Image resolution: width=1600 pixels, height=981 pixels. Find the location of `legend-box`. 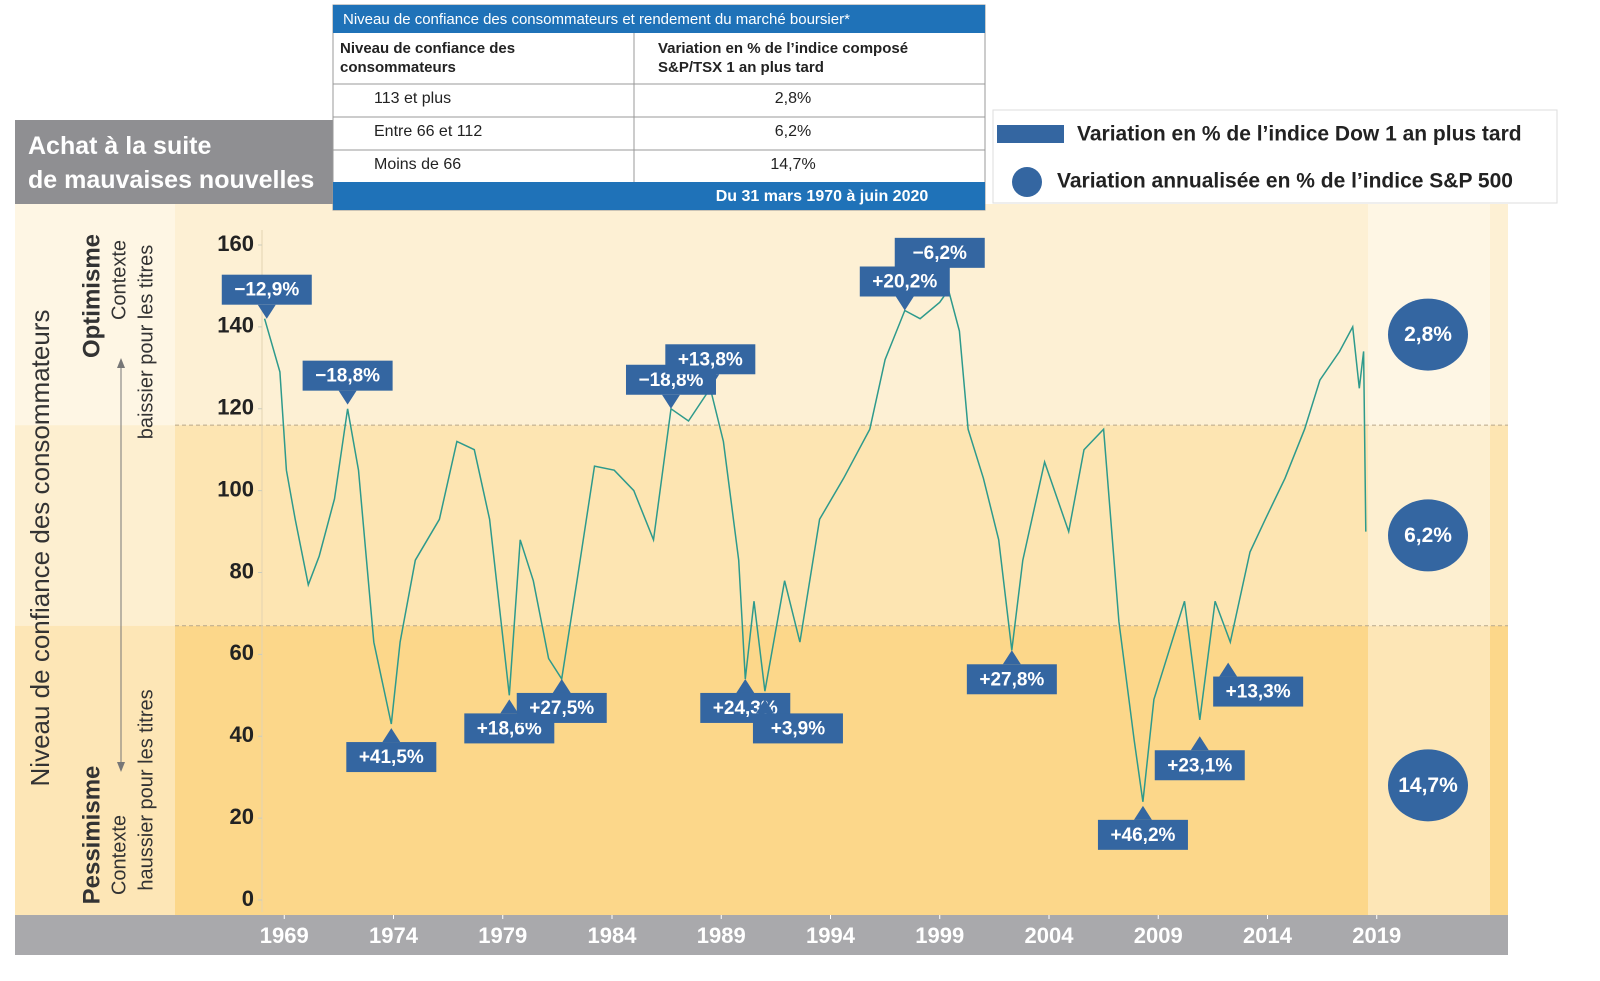

legend-box is located at coordinates (1275, 156).